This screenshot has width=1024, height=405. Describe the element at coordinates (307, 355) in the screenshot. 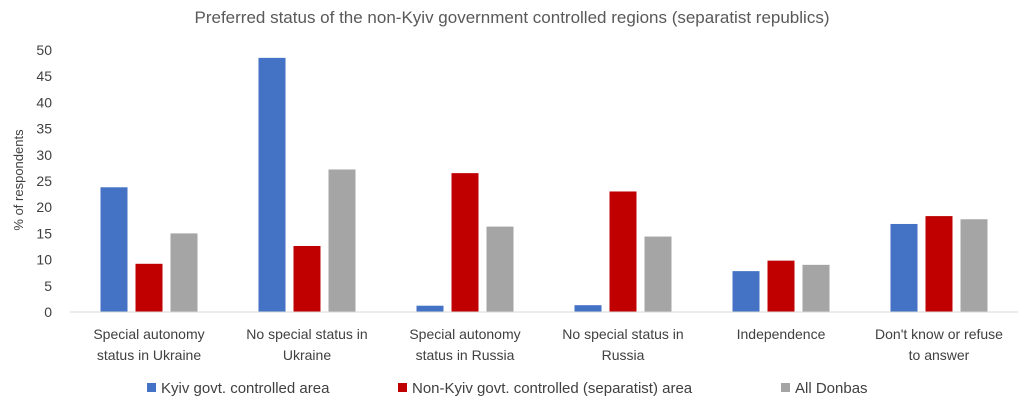

I see `x-tick-label: Ukraine` at that location.